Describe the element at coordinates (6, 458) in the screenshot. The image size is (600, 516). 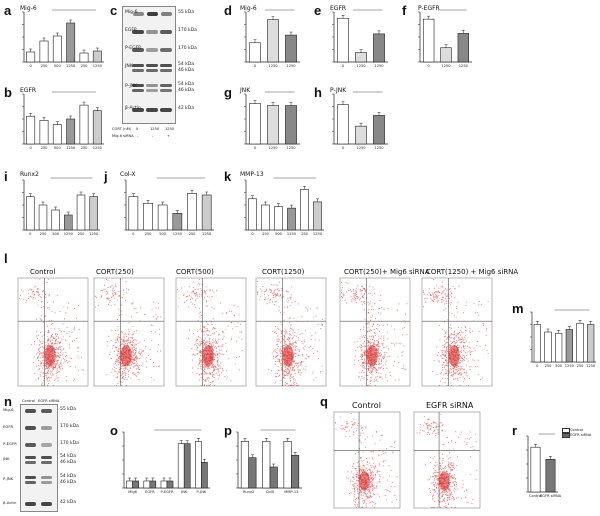
I see `blot-n-label-3: JNK` at that location.